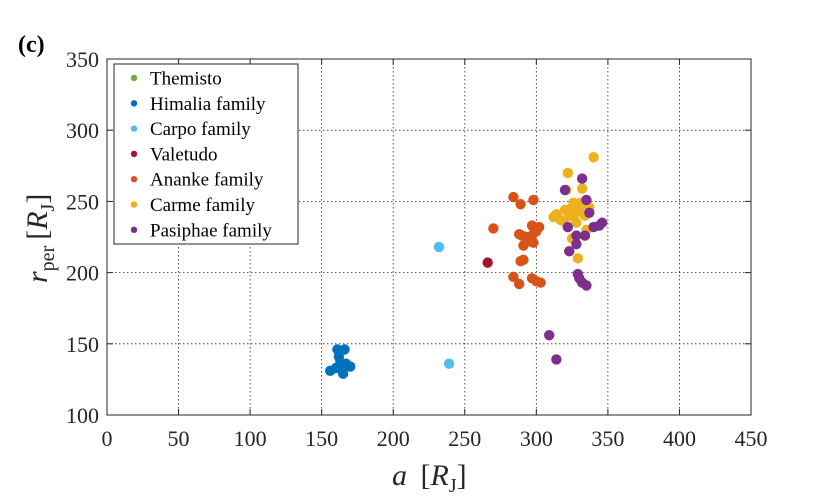 Image resolution: width=830 pixels, height=498 pixels. I want to click on x-tick-label: 450, so click(751, 438).